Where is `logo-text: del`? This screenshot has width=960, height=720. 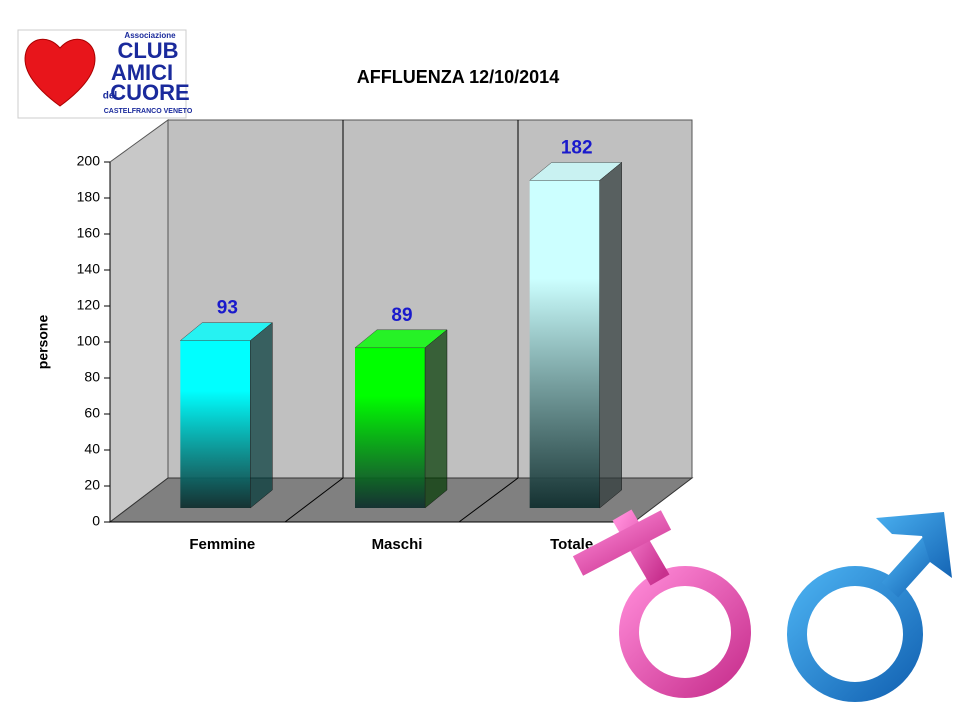
logo-text: del is located at coordinates (110, 96).